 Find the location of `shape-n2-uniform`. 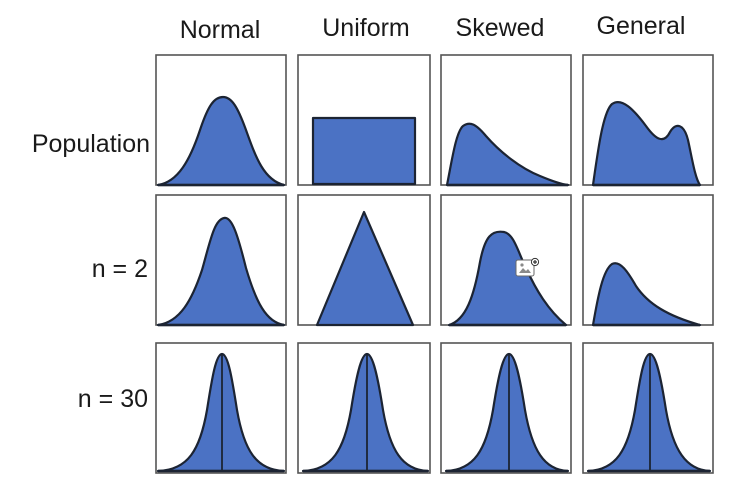

shape-n2-uniform is located at coordinates (365, 268).